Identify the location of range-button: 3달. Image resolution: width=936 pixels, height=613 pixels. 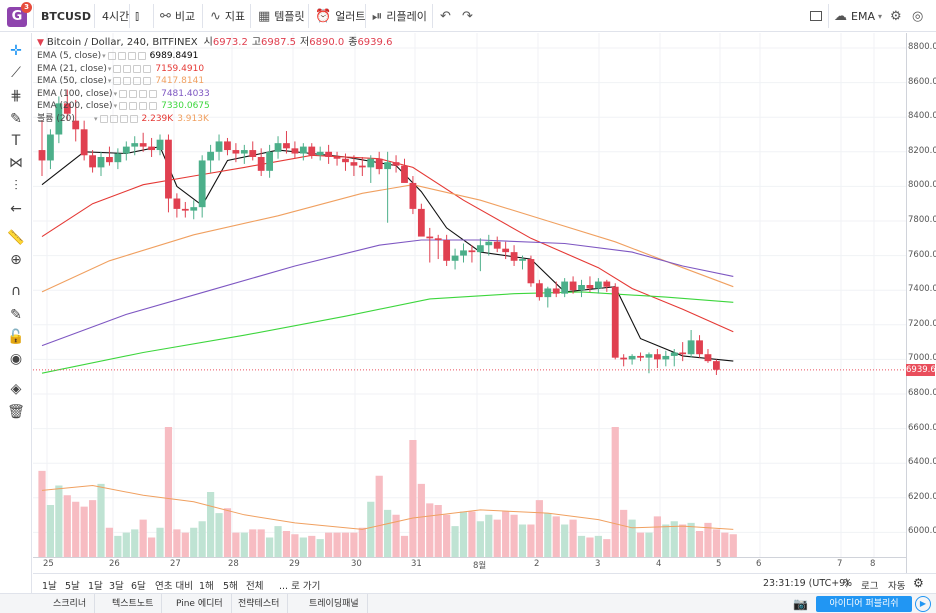
(116, 586).